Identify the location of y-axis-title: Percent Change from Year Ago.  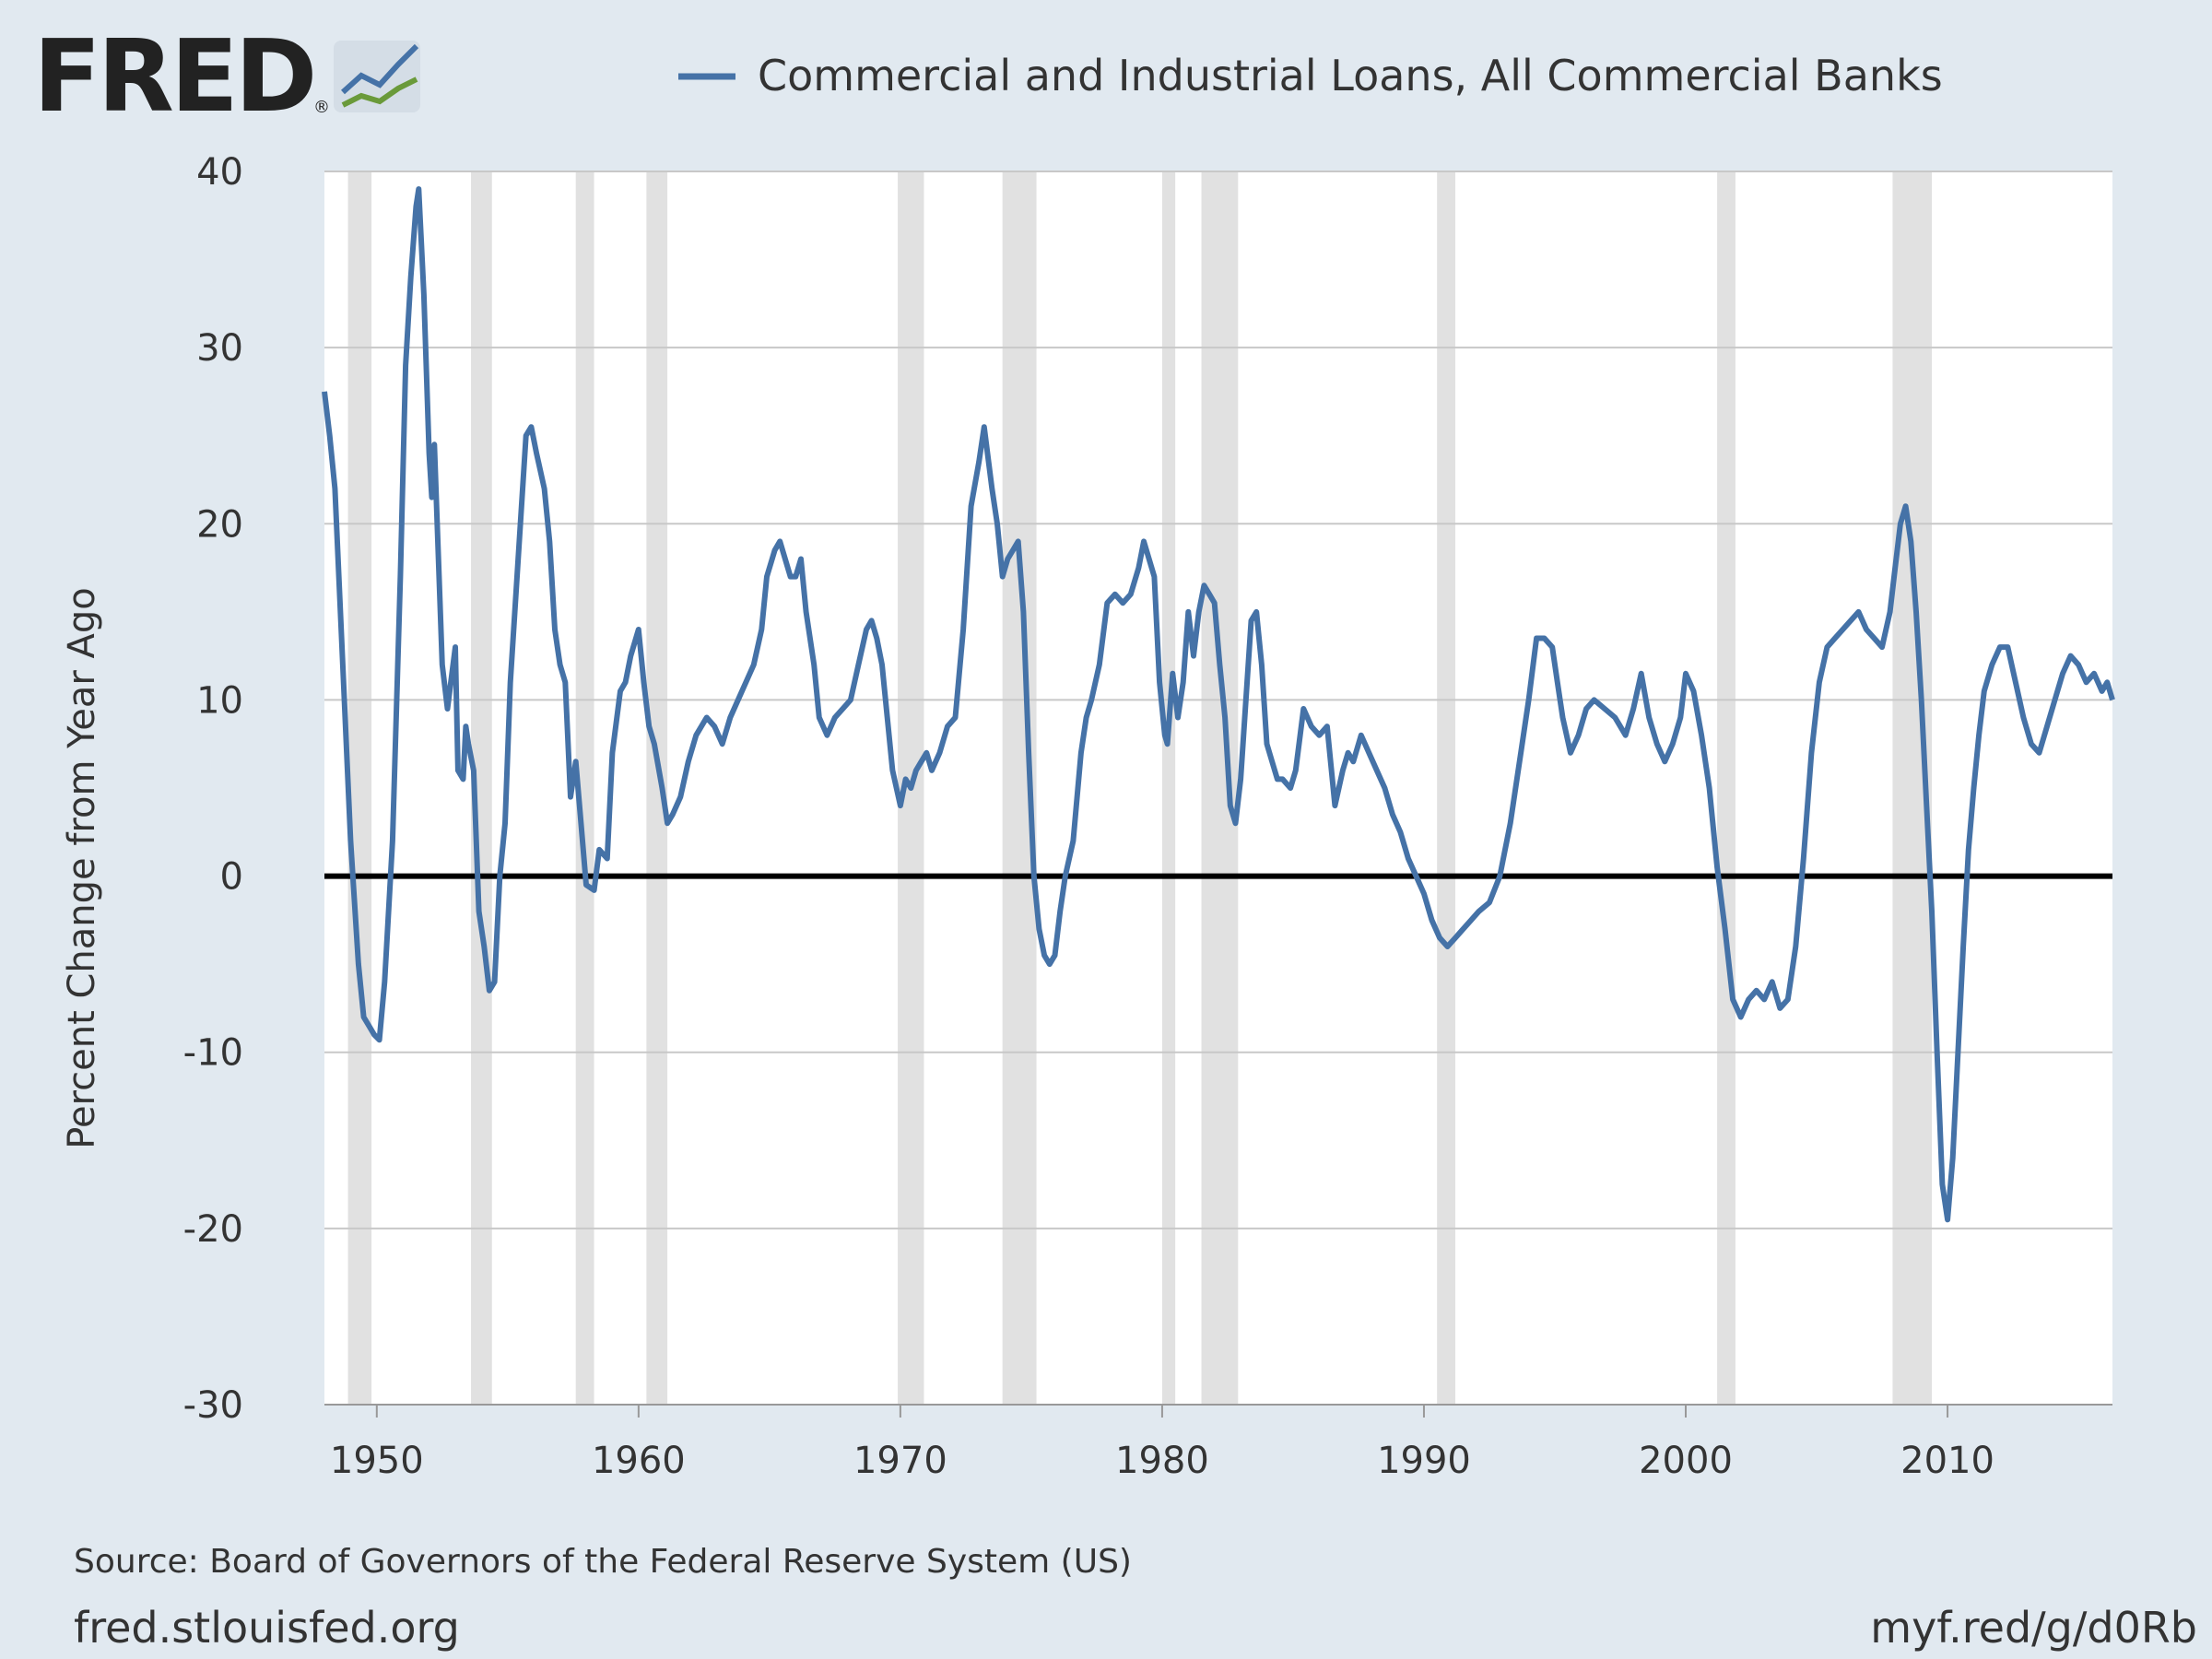
(82, 868).